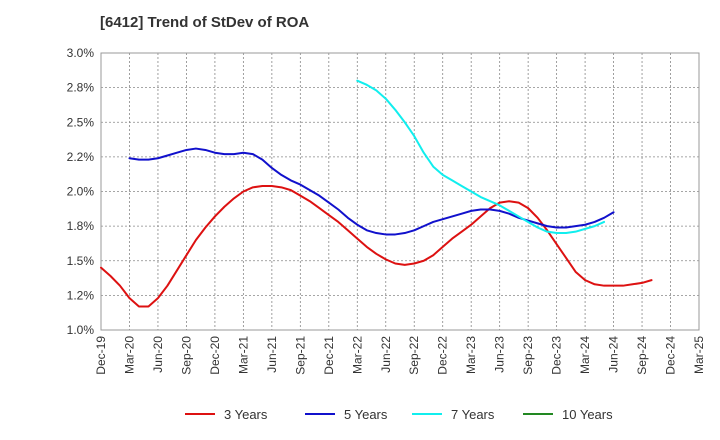 The image size is (720, 440). I want to click on legend-item-5-years: 5 Years, so click(346, 414).